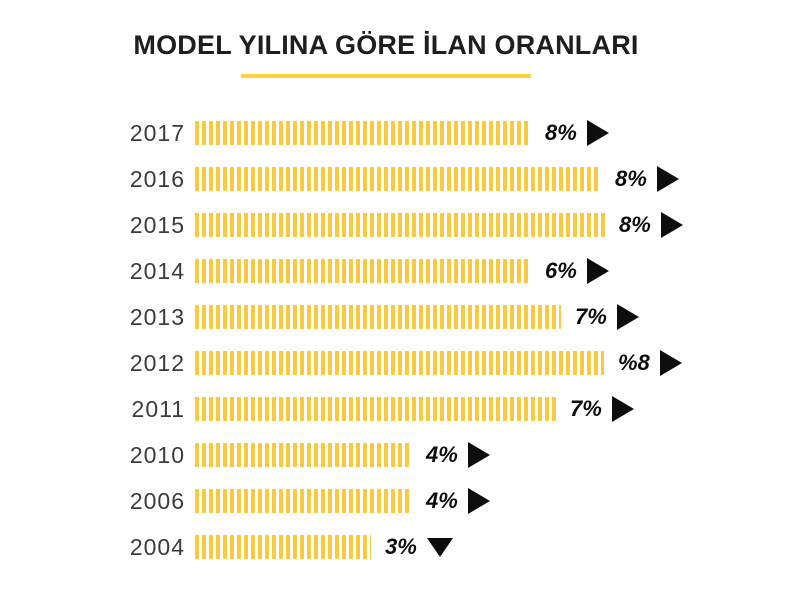 The image size is (800, 600). Describe the element at coordinates (386, 76) in the screenshot. I see `title-underline` at that location.